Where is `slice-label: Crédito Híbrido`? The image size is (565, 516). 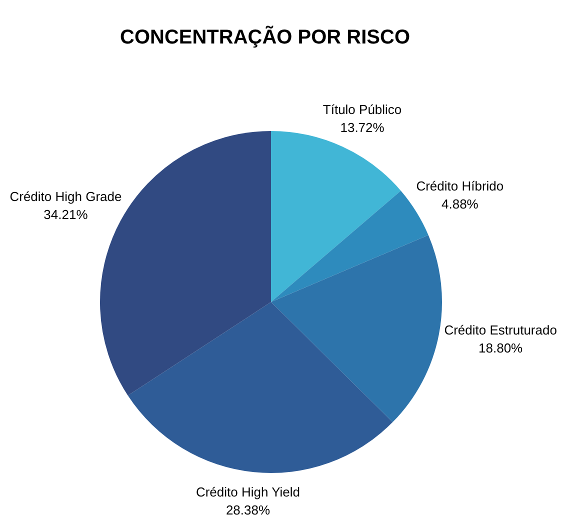
slice-label: Crédito Híbrido is located at coordinates (460, 186).